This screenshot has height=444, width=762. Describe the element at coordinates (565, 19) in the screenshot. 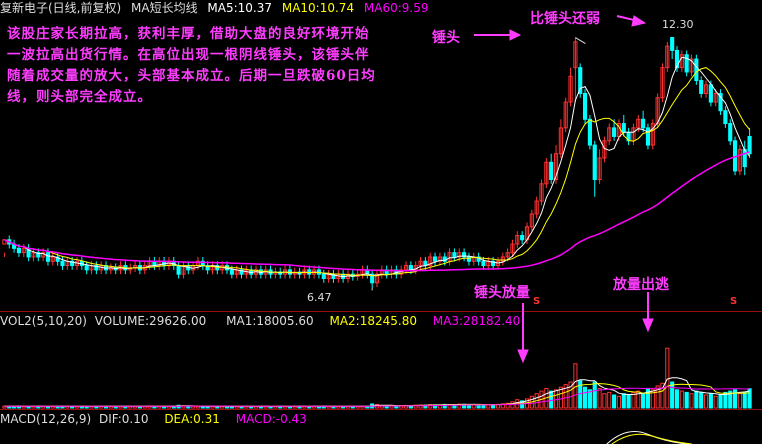

I see `weaker-label: 比锤头还弱` at that location.